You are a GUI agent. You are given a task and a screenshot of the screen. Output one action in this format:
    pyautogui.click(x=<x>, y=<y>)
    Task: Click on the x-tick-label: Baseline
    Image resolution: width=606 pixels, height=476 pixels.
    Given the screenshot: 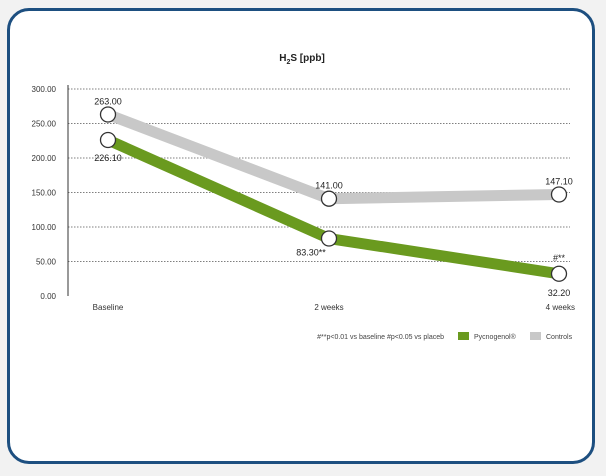 What is the action you would take?
    pyautogui.click(x=108, y=307)
    